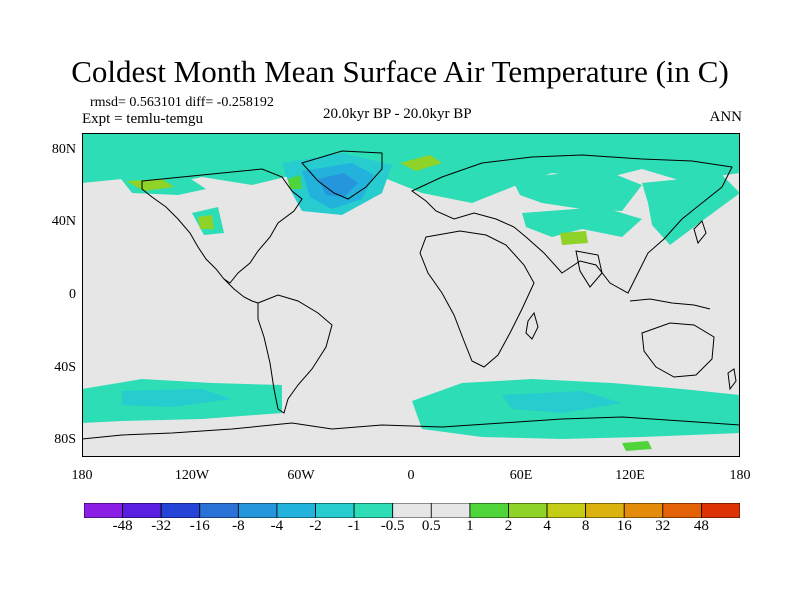 The image size is (800, 600). What do you see at coordinates (192, 475) in the screenshot?
I see `lon-label: 120W` at bounding box center [192, 475].